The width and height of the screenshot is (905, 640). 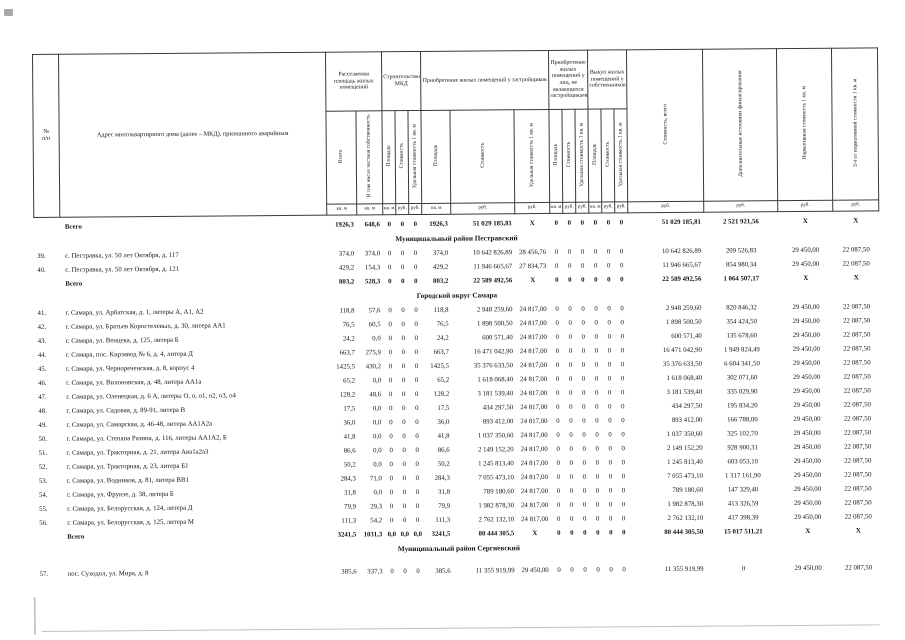 What do you see at coordinates (73, 227) in the screenshot?
I see `address-cell: Всего` at bounding box center [73, 227].